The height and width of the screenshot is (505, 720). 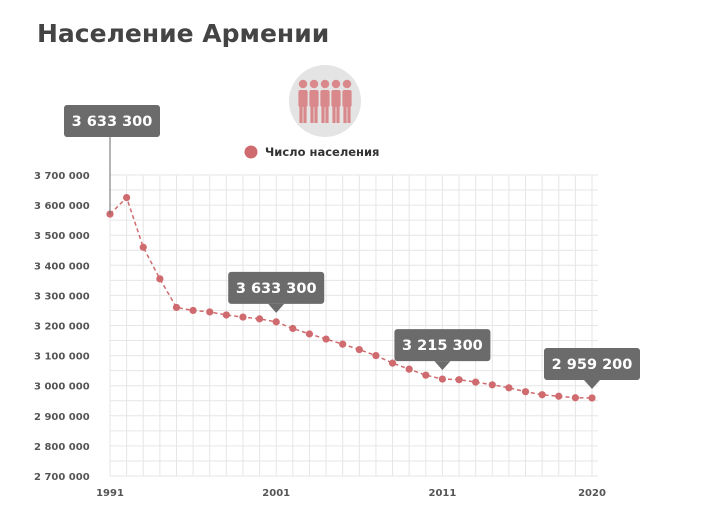 I want to click on x-tick-label: 2011, so click(x=442, y=493).